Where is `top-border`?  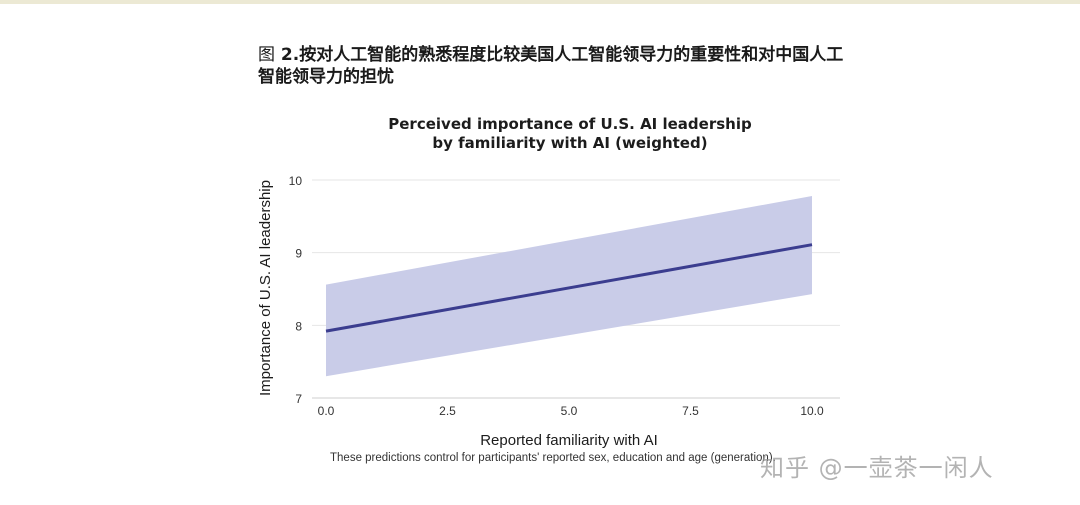 top-border is located at coordinates (540, 2).